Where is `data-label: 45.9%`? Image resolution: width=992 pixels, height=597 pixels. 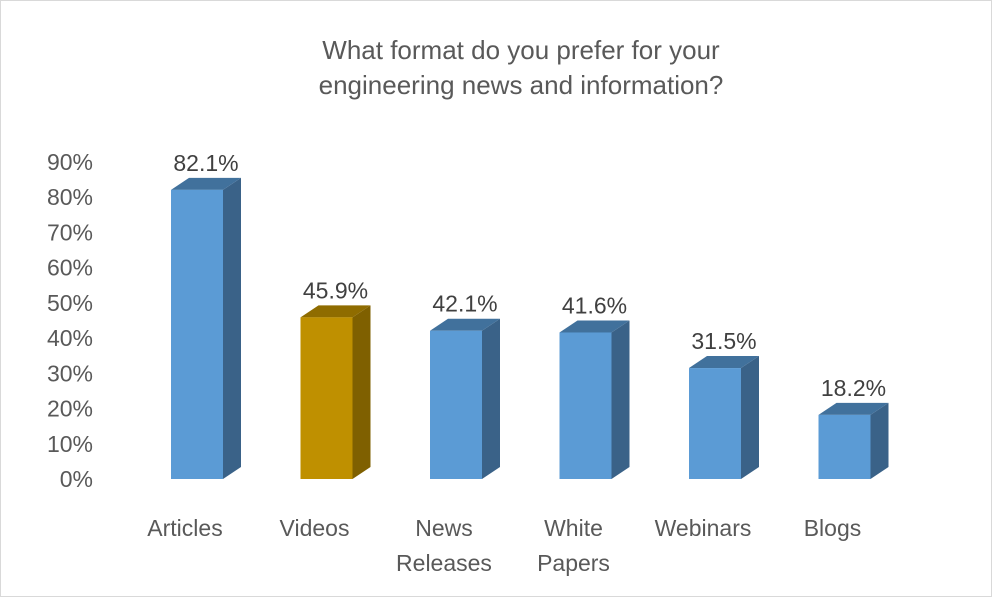
data-label: 45.9% is located at coordinates (335, 290).